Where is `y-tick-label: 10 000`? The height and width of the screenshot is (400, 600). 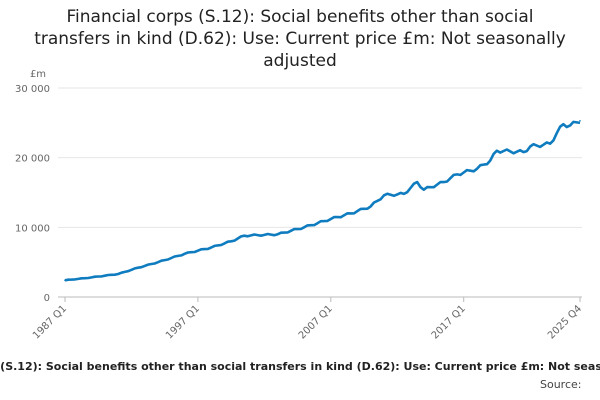 y-tick-label: 10 000 is located at coordinates (32, 228).